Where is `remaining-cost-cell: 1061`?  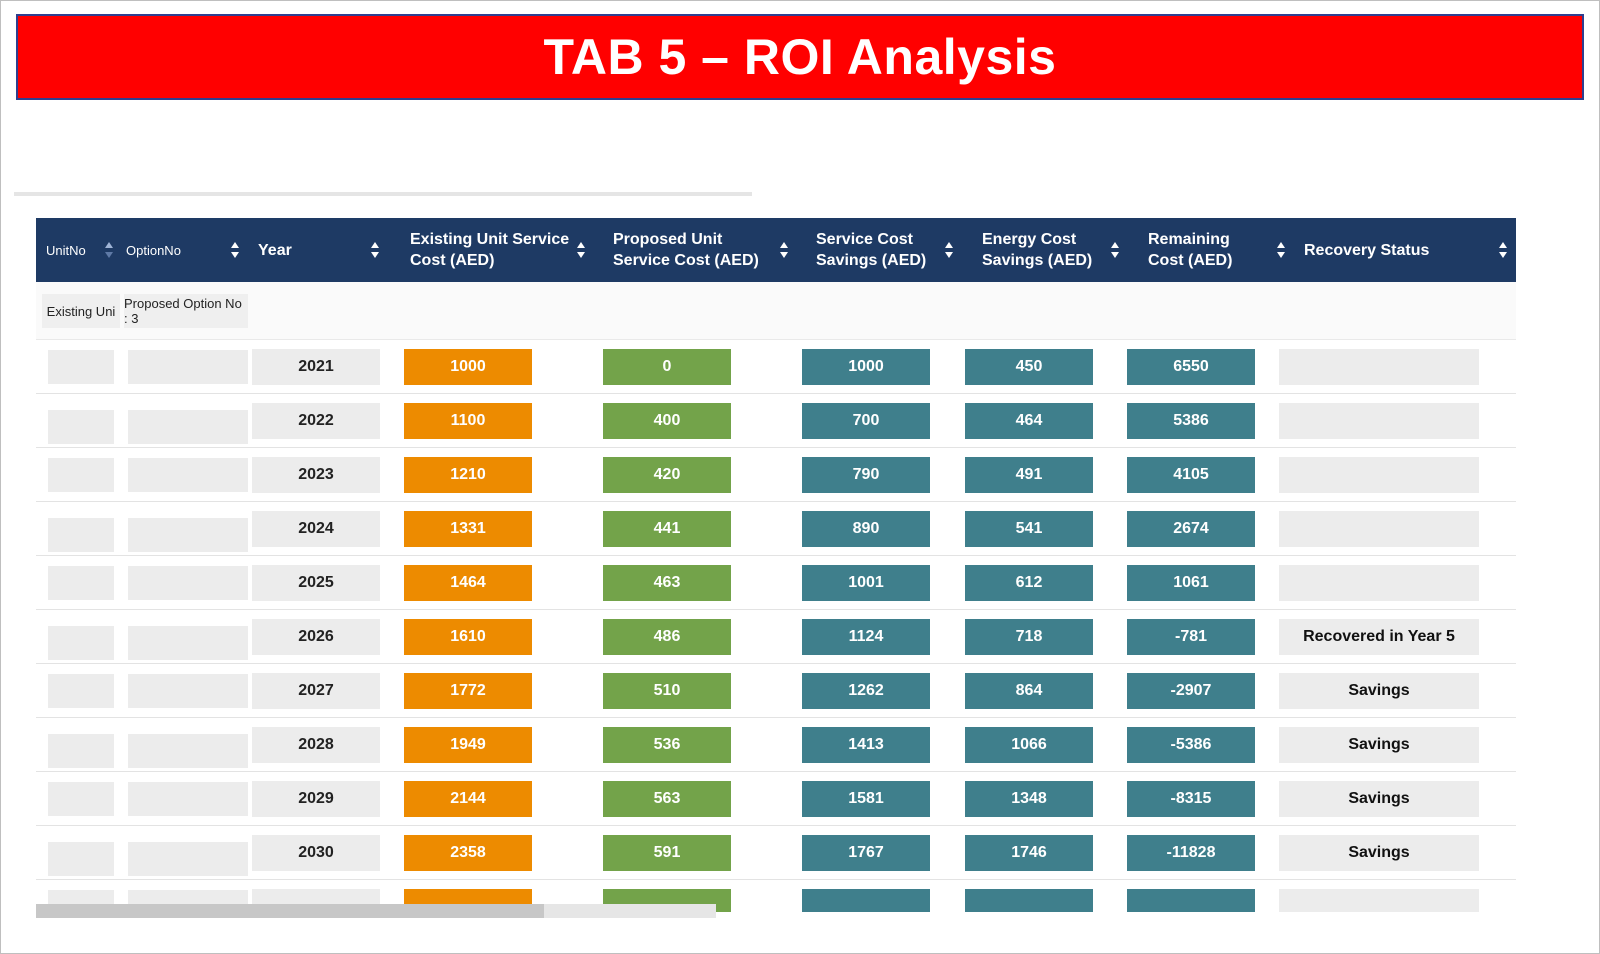
remaining-cost-cell: 1061 is located at coordinates (1191, 583).